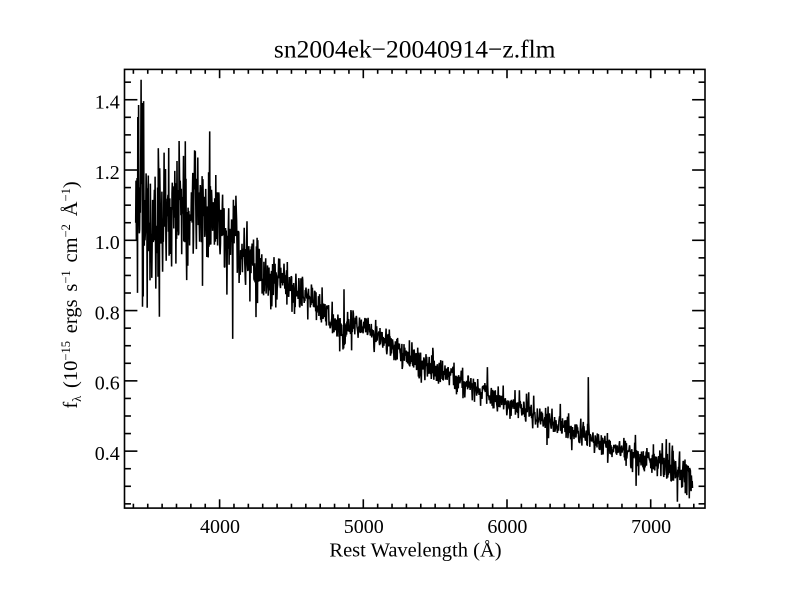  What do you see at coordinates (107, 454) in the screenshot?
I see `svg-text: 0.4` at bounding box center [107, 454].